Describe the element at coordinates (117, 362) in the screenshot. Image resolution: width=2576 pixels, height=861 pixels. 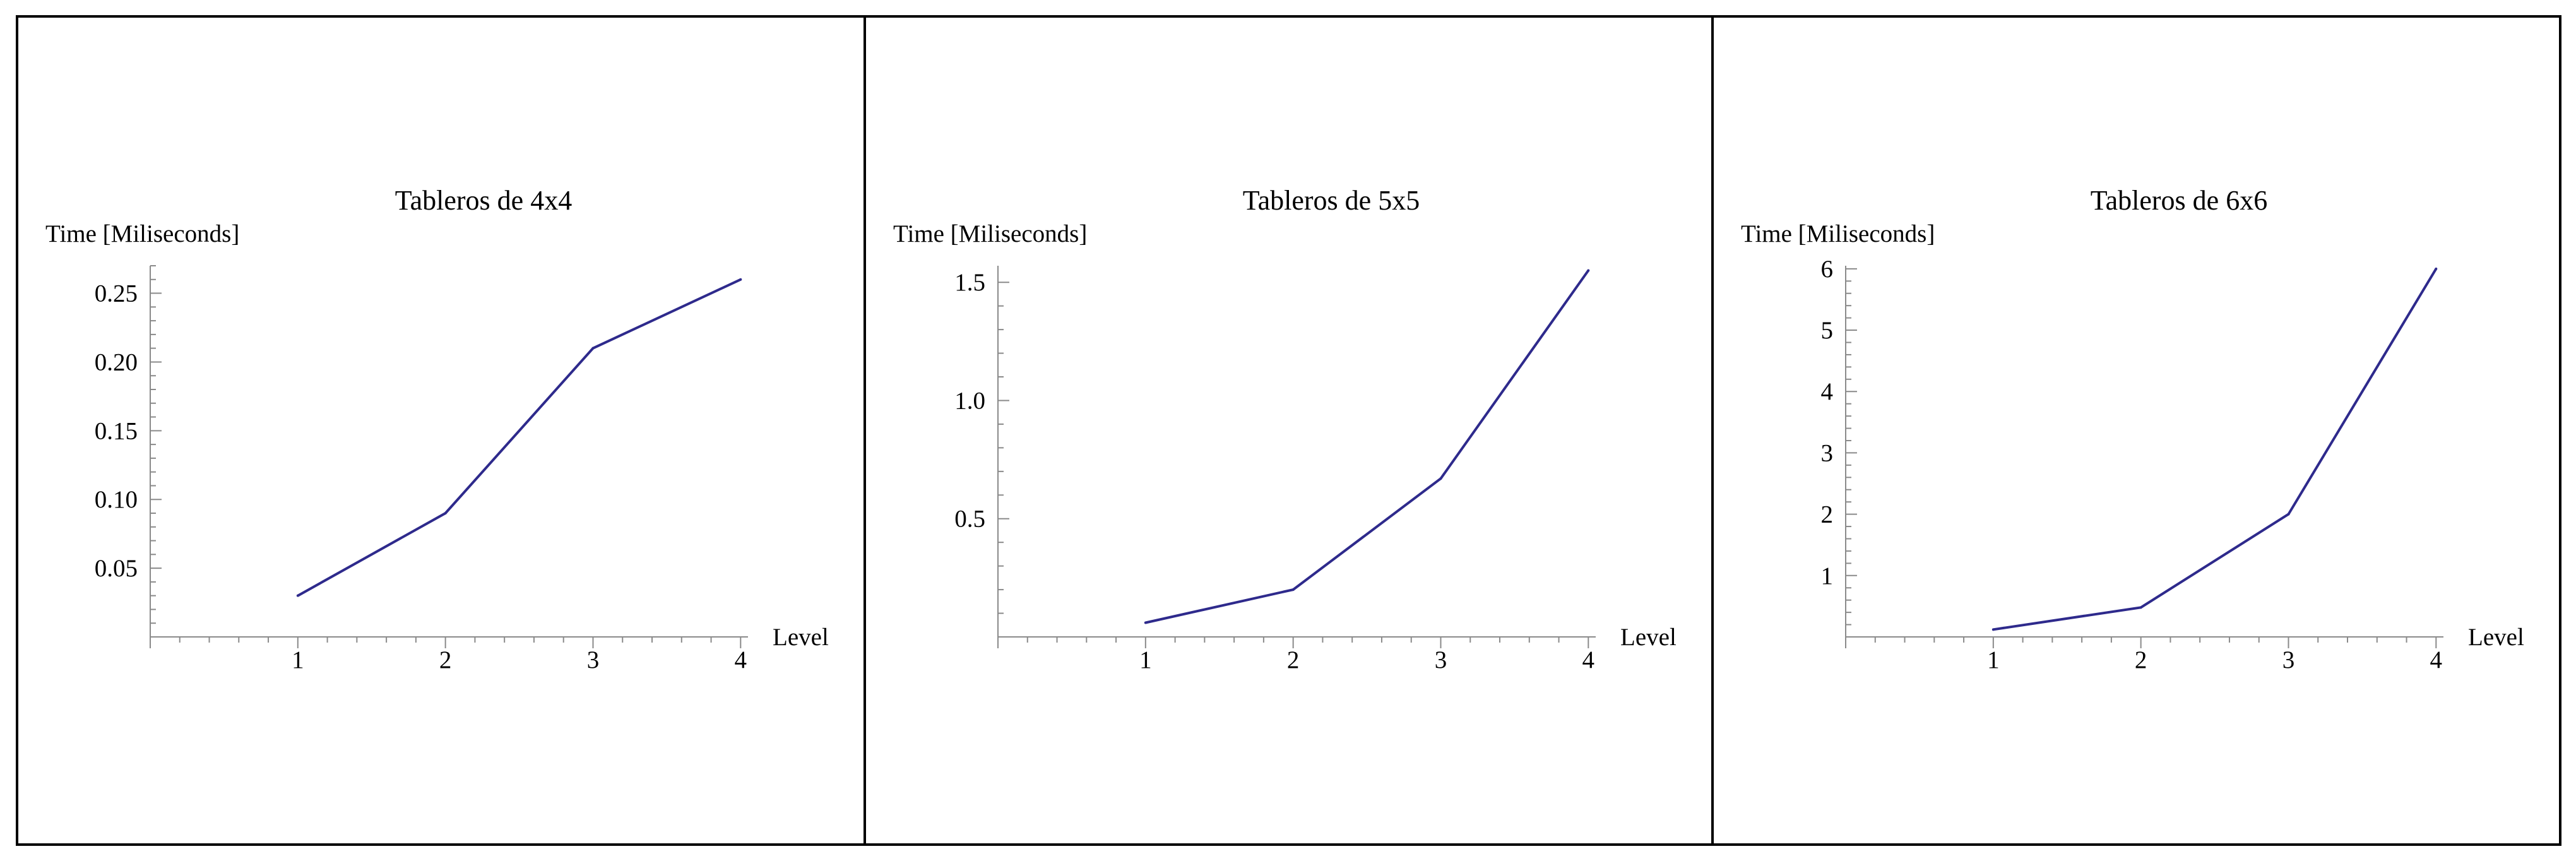
I see `y-tick-label: 0.20` at that location.